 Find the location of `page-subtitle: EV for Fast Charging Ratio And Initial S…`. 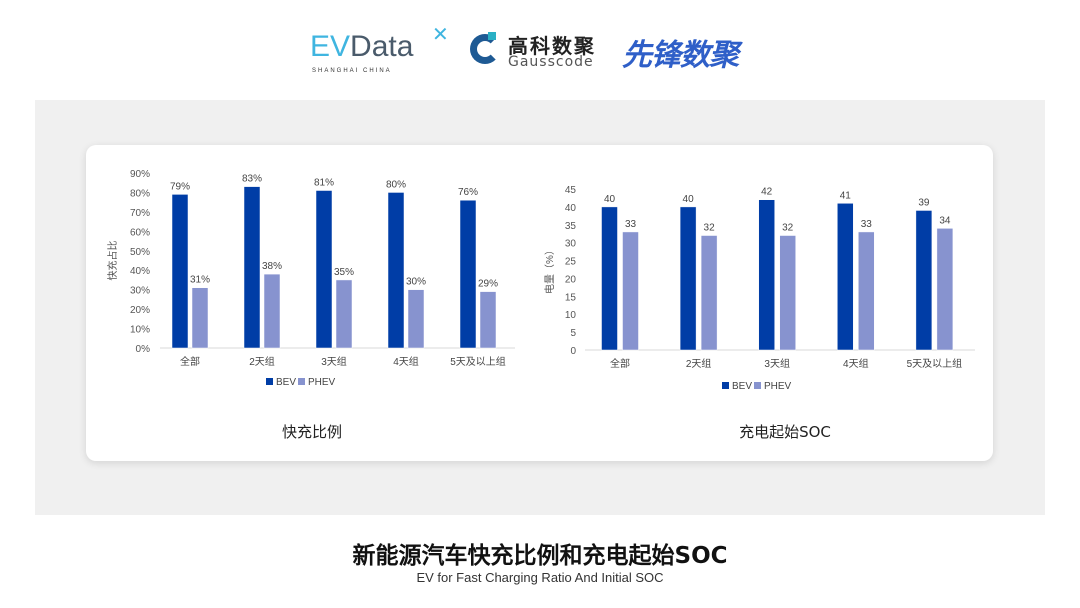

page-subtitle: EV for Fast Charging Ratio And Initial S… is located at coordinates (540, 577).